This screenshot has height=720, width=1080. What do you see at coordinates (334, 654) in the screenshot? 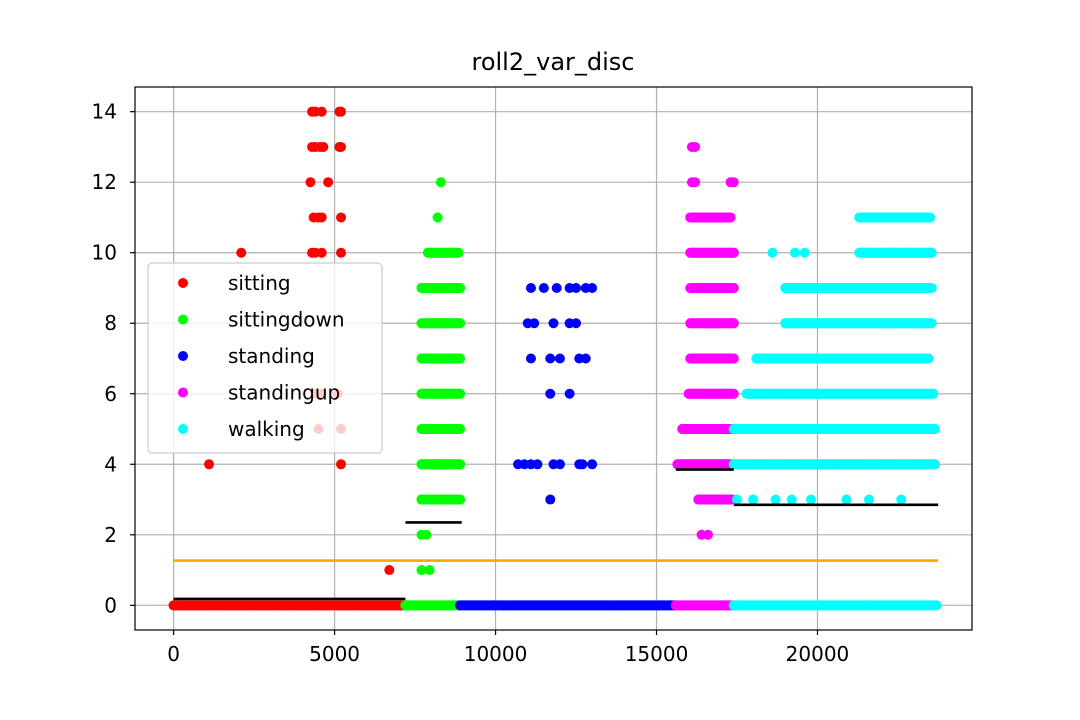
I see `x-tick-label: 5000` at bounding box center [334, 654].